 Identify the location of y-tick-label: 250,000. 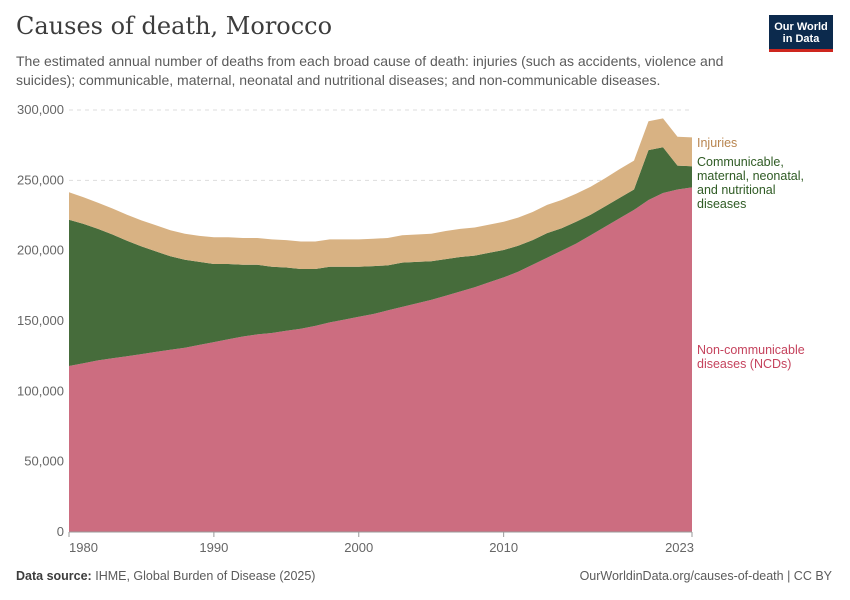
(40, 179).